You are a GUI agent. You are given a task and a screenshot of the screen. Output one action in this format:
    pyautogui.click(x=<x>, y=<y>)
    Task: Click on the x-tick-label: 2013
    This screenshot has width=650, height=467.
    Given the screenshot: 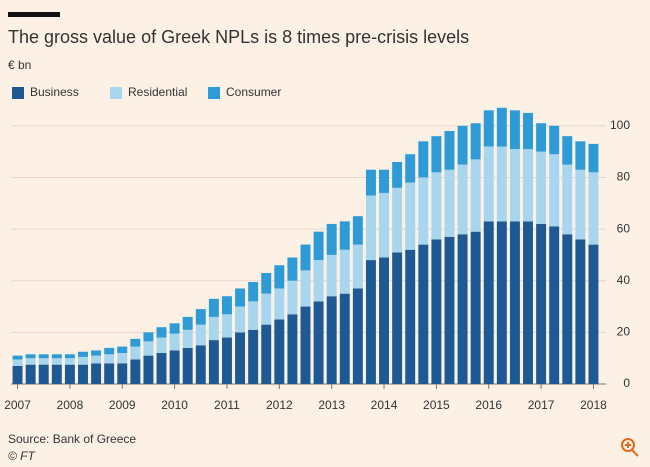 What is the action you would take?
    pyautogui.click(x=331, y=405)
    